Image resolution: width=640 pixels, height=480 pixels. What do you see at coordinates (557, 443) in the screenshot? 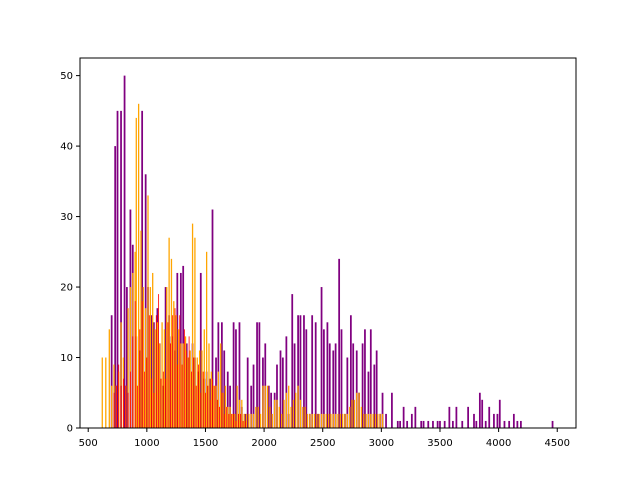
I see `x-tick-label-8: 4500` at bounding box center [557, 443].